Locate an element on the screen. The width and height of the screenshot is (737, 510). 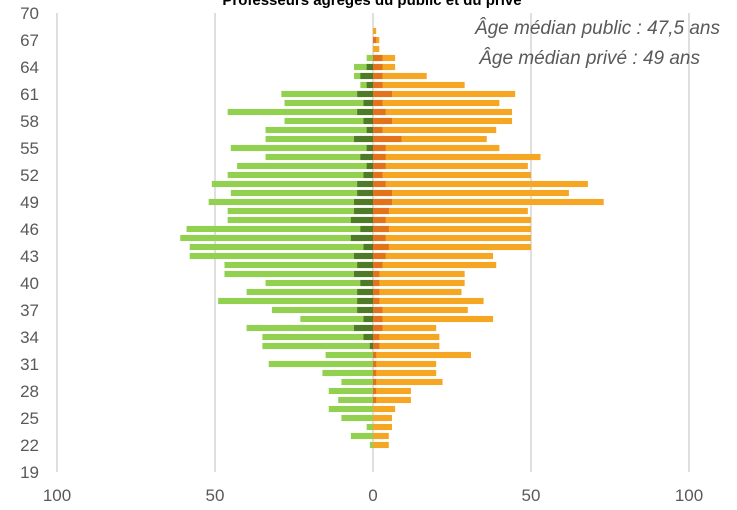
y-tick-49: 49 is located at coordinates (29, 202).